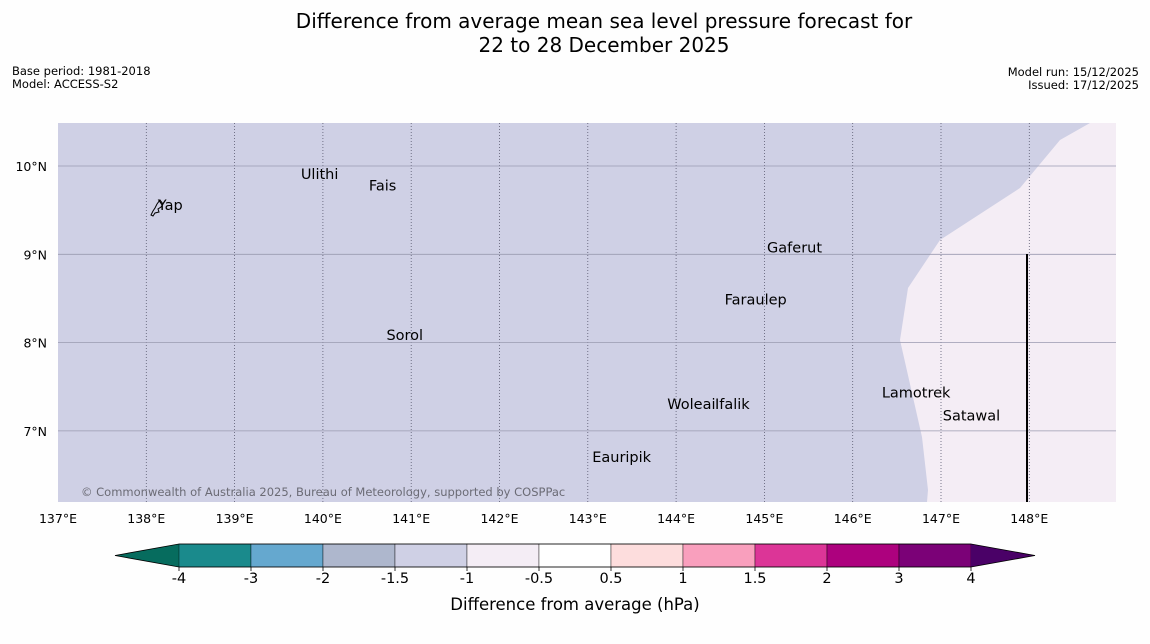 The height and width of the screenshot is (644, 1150). Describe the element at coordinates (1073, 72) in the screenshot. I see `model-run-text: Model run: 15/12/2025` at that location.